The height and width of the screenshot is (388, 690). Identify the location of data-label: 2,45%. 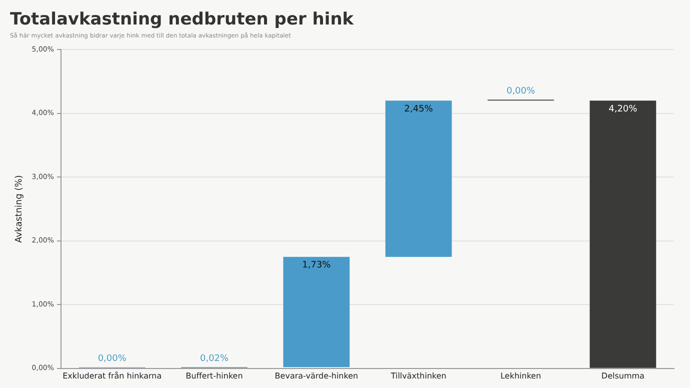
(419, 109).